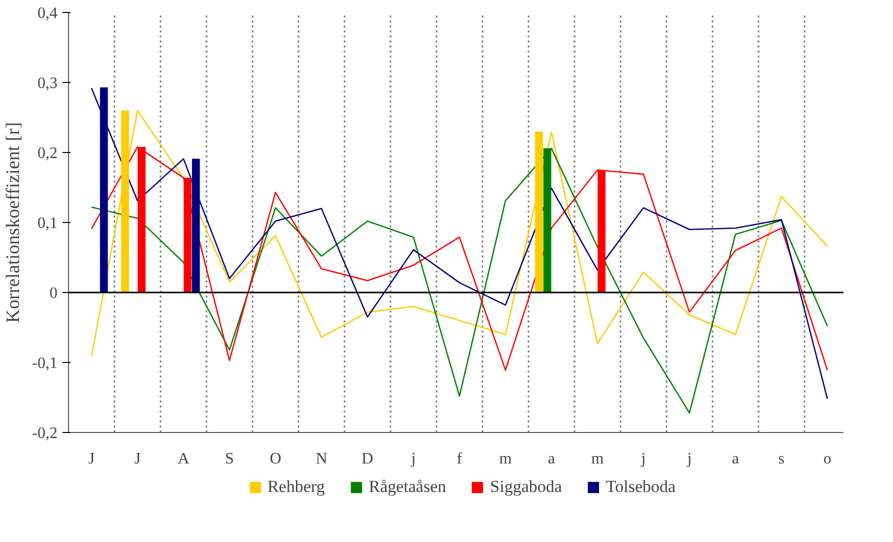 Image resolution: width=893 pixels, height=542 pixels. What do you see at coordinates (48, 223) in the screenshot?
I see `y-tick-label: 0,1` at bounding box center [48, 223].